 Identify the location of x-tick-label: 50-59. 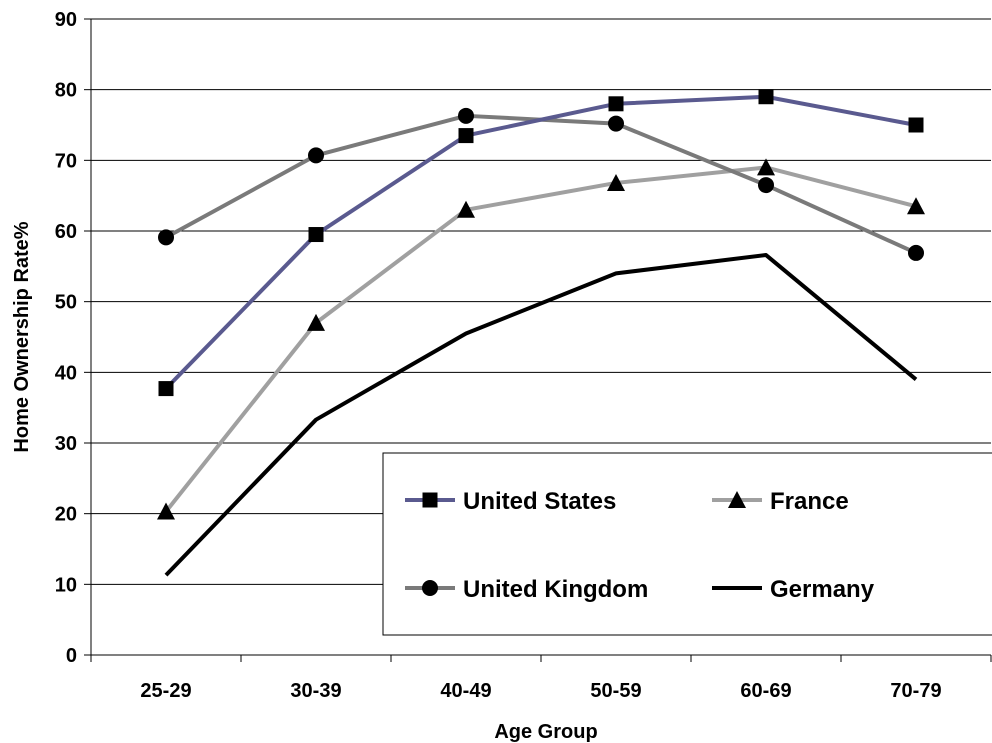
(615, 691).